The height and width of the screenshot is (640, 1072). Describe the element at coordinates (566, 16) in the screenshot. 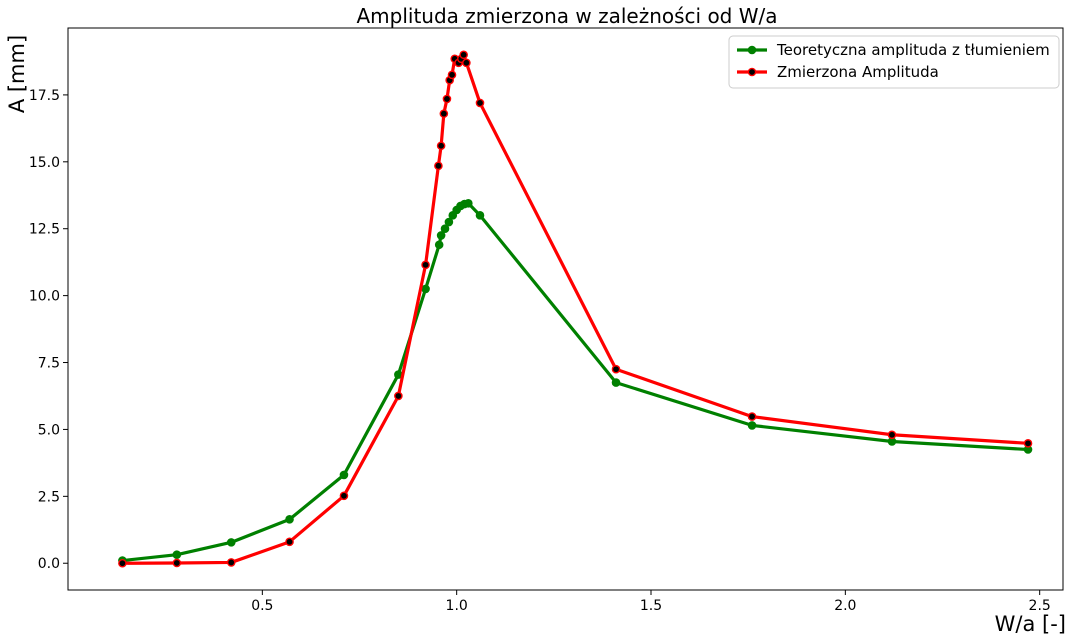

I see `chart-title: Amplituda zmierzona w zależności od W/a` at that location.